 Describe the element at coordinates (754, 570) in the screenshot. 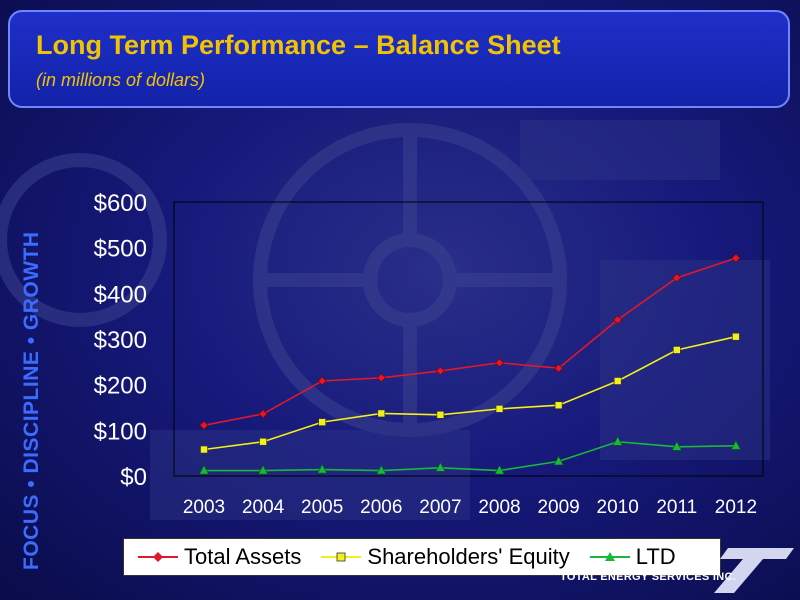

I see `company-logo-icon` at that location.